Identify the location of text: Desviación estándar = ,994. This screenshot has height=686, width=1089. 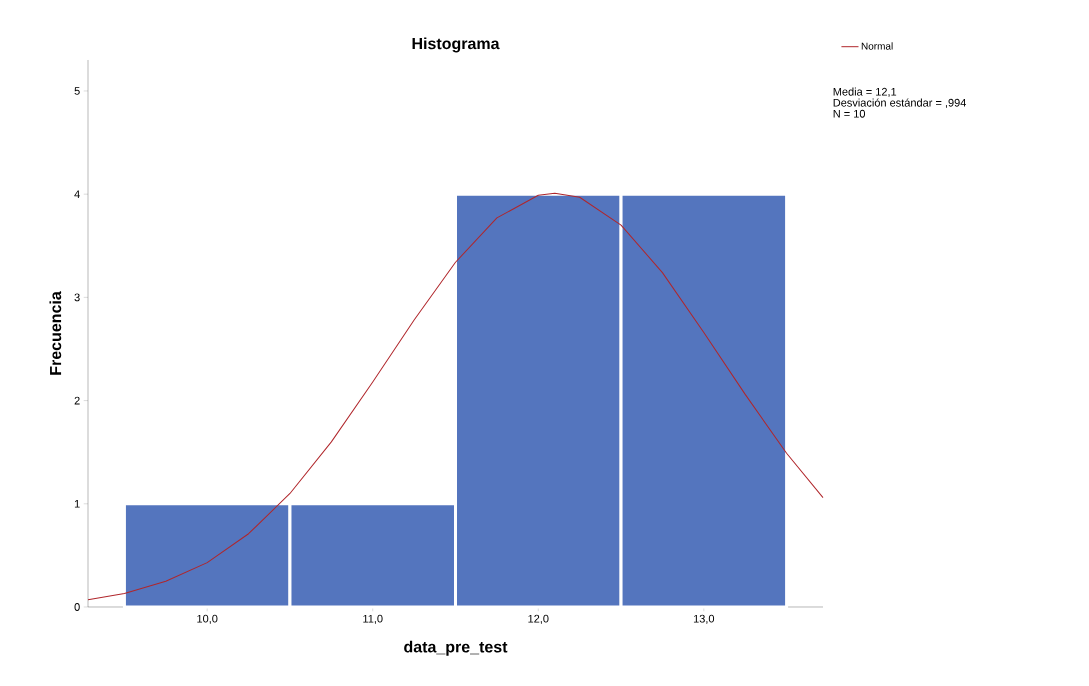
(900, 103).